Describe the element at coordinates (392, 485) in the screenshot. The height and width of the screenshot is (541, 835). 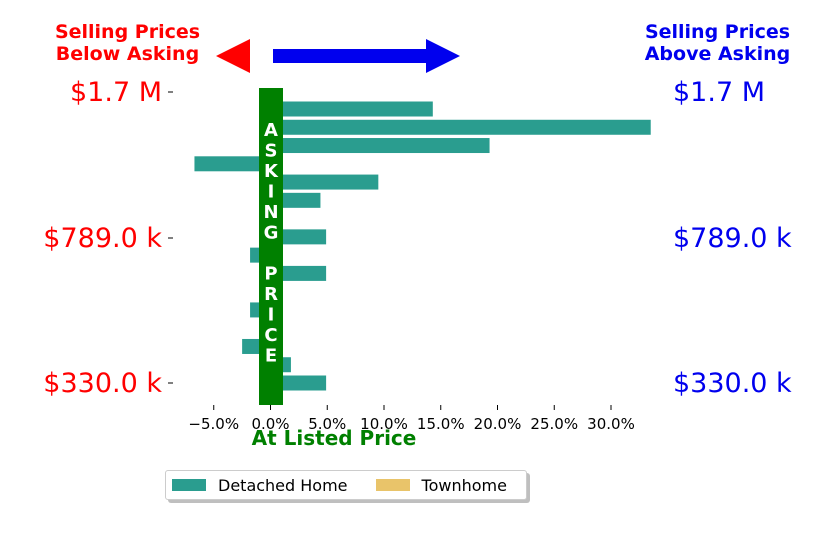
I see `legend-swatch-townhome` at that location.